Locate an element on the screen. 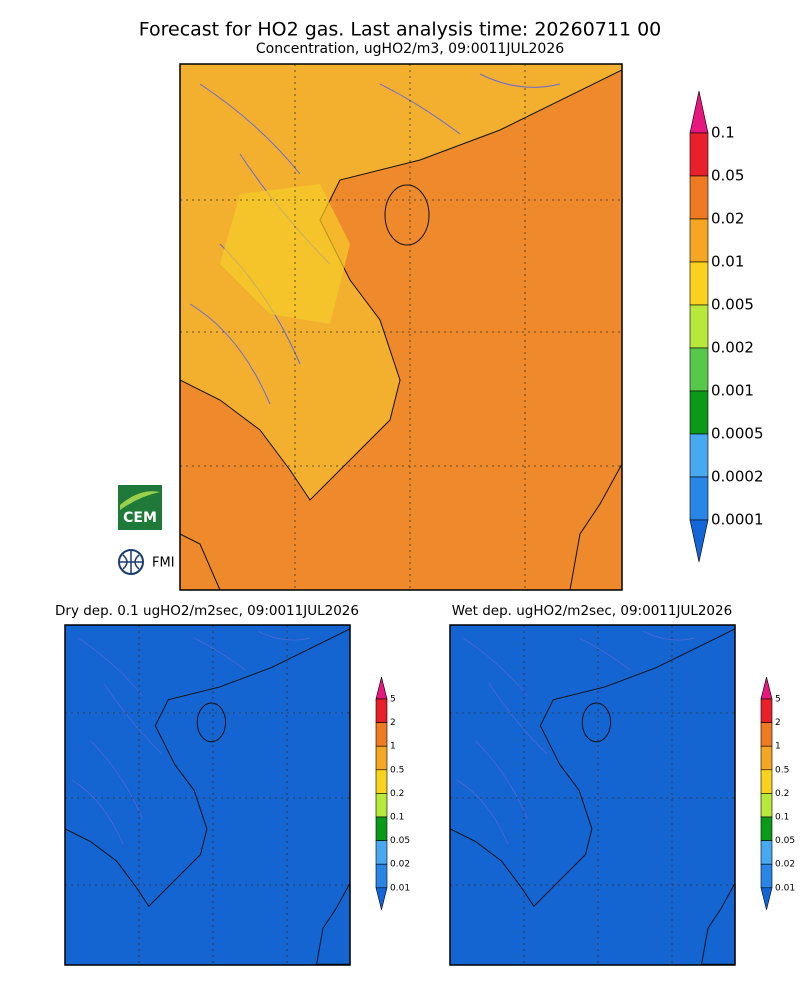 The image size is (800, 1004). logo-text: CEM is located at coordinates (140, 518).